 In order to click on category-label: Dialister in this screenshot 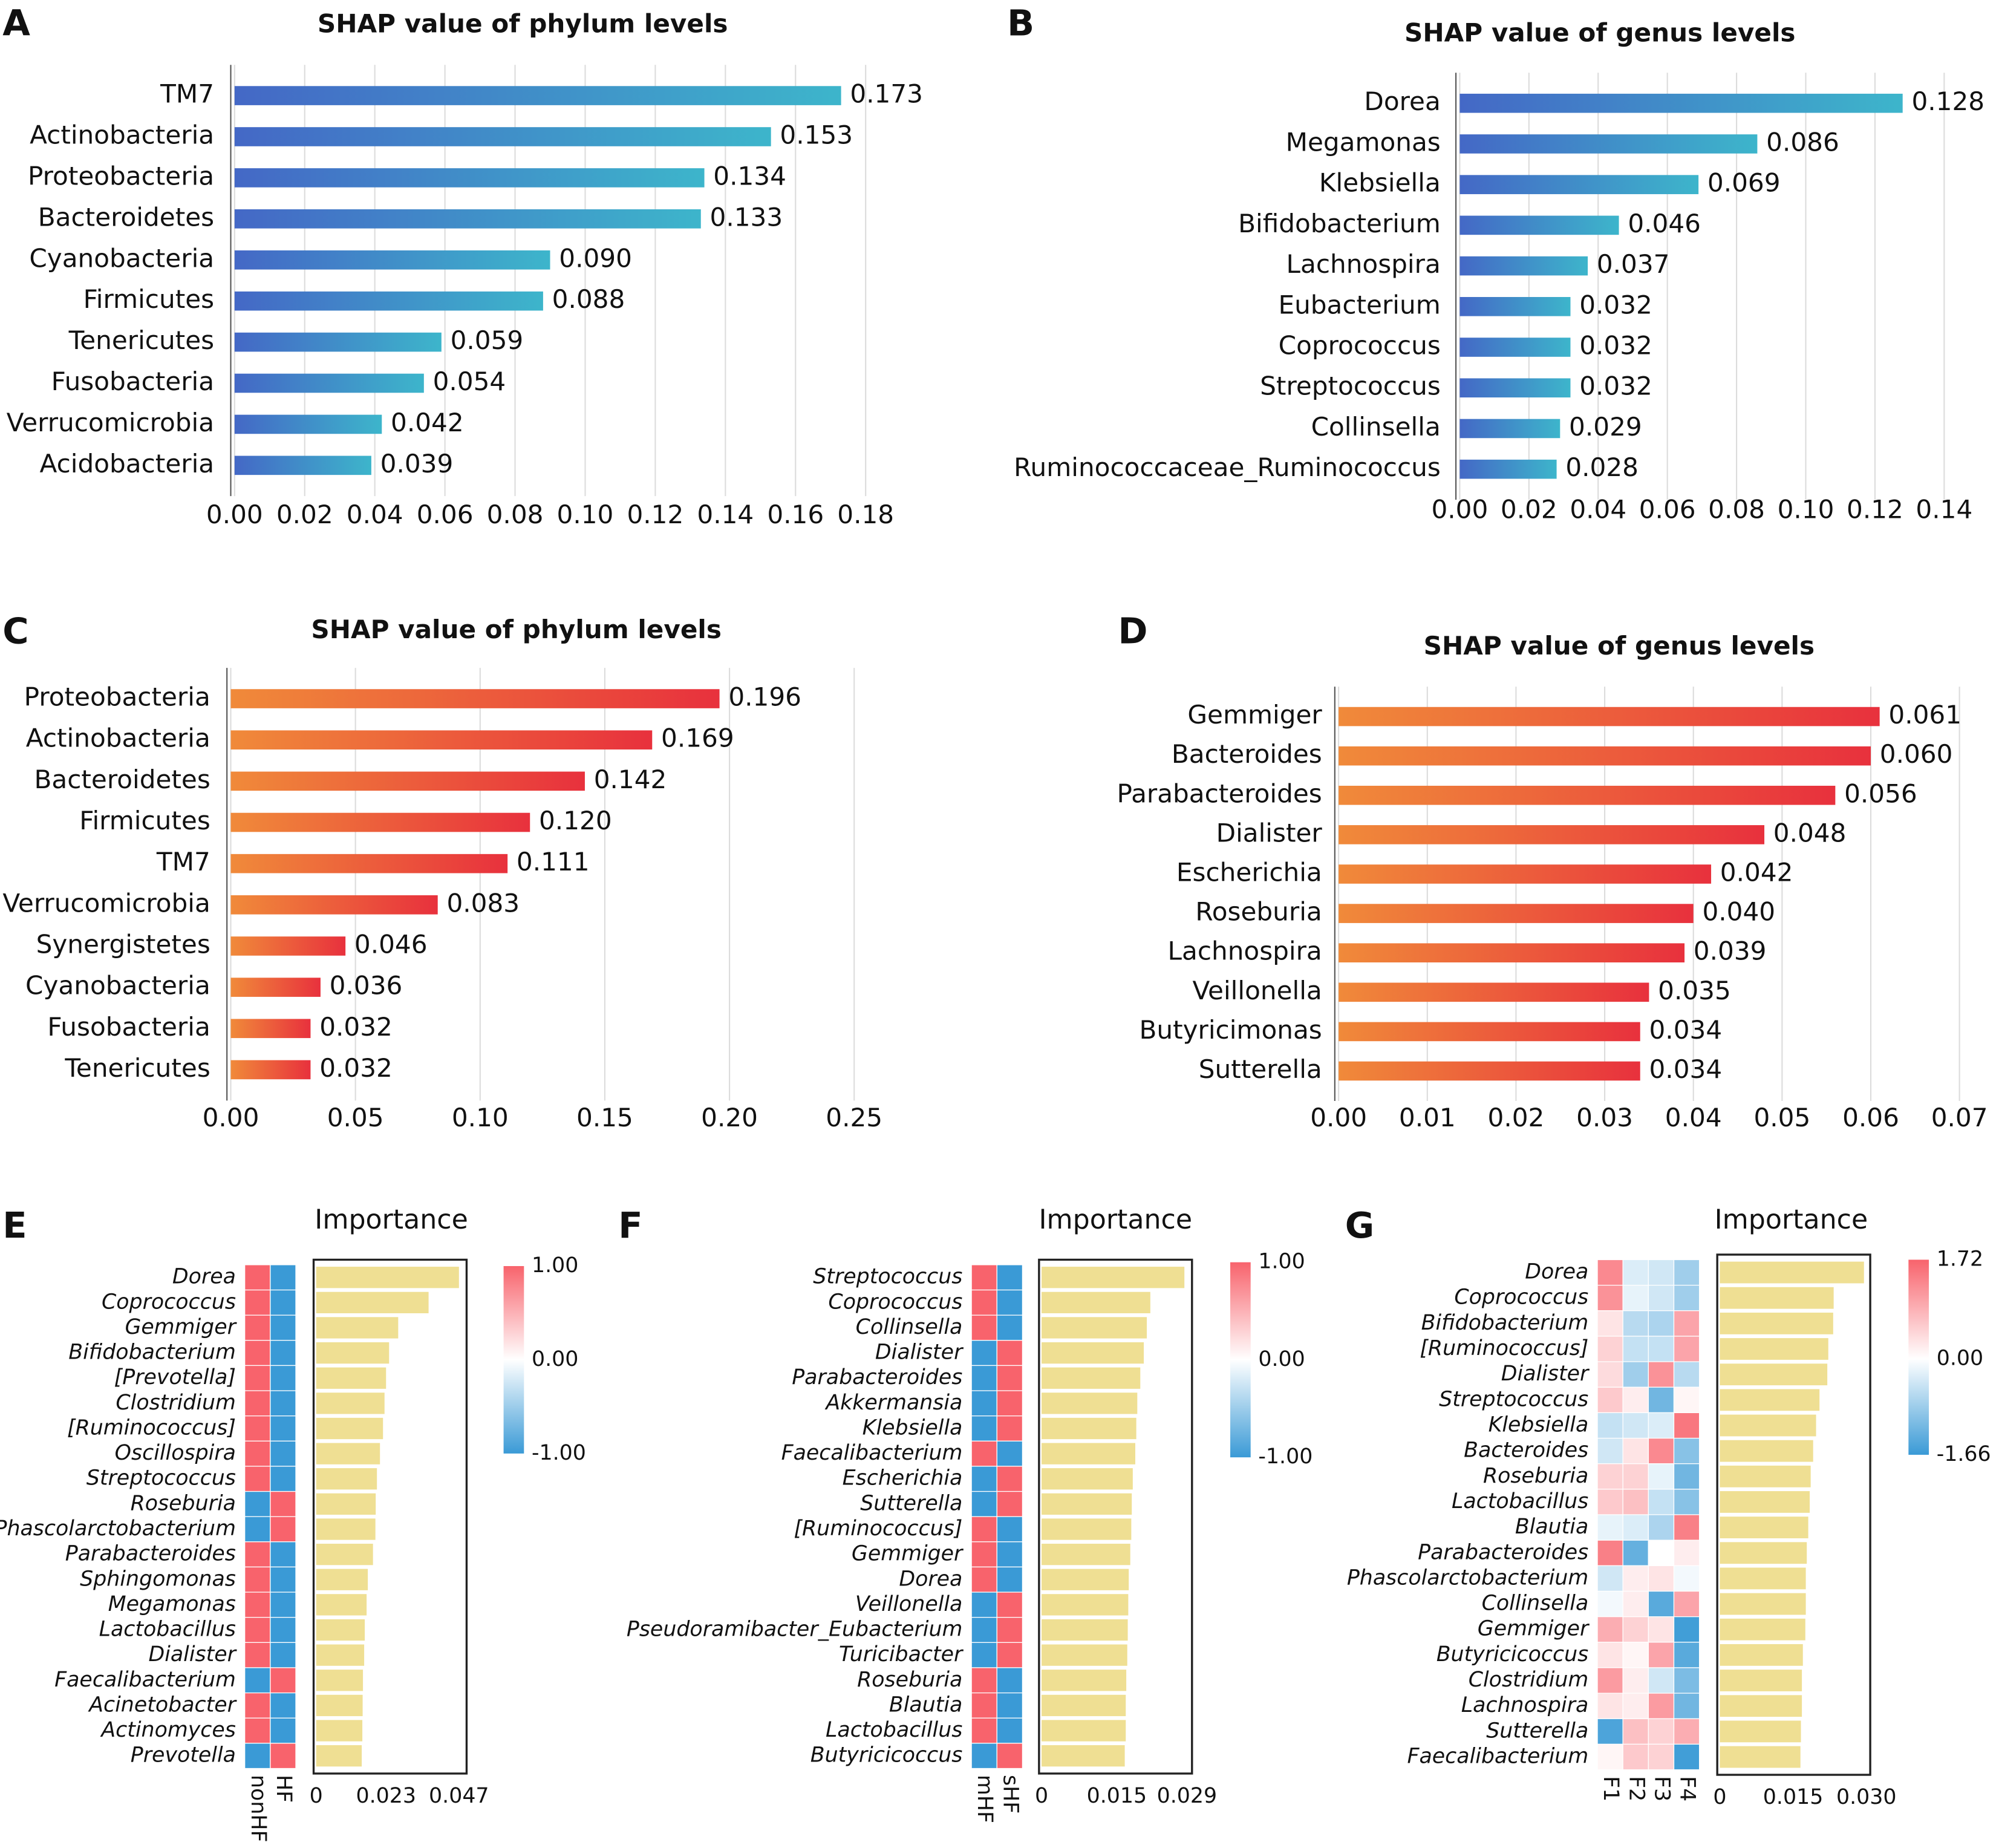, I will do `click(1269, 833)`.